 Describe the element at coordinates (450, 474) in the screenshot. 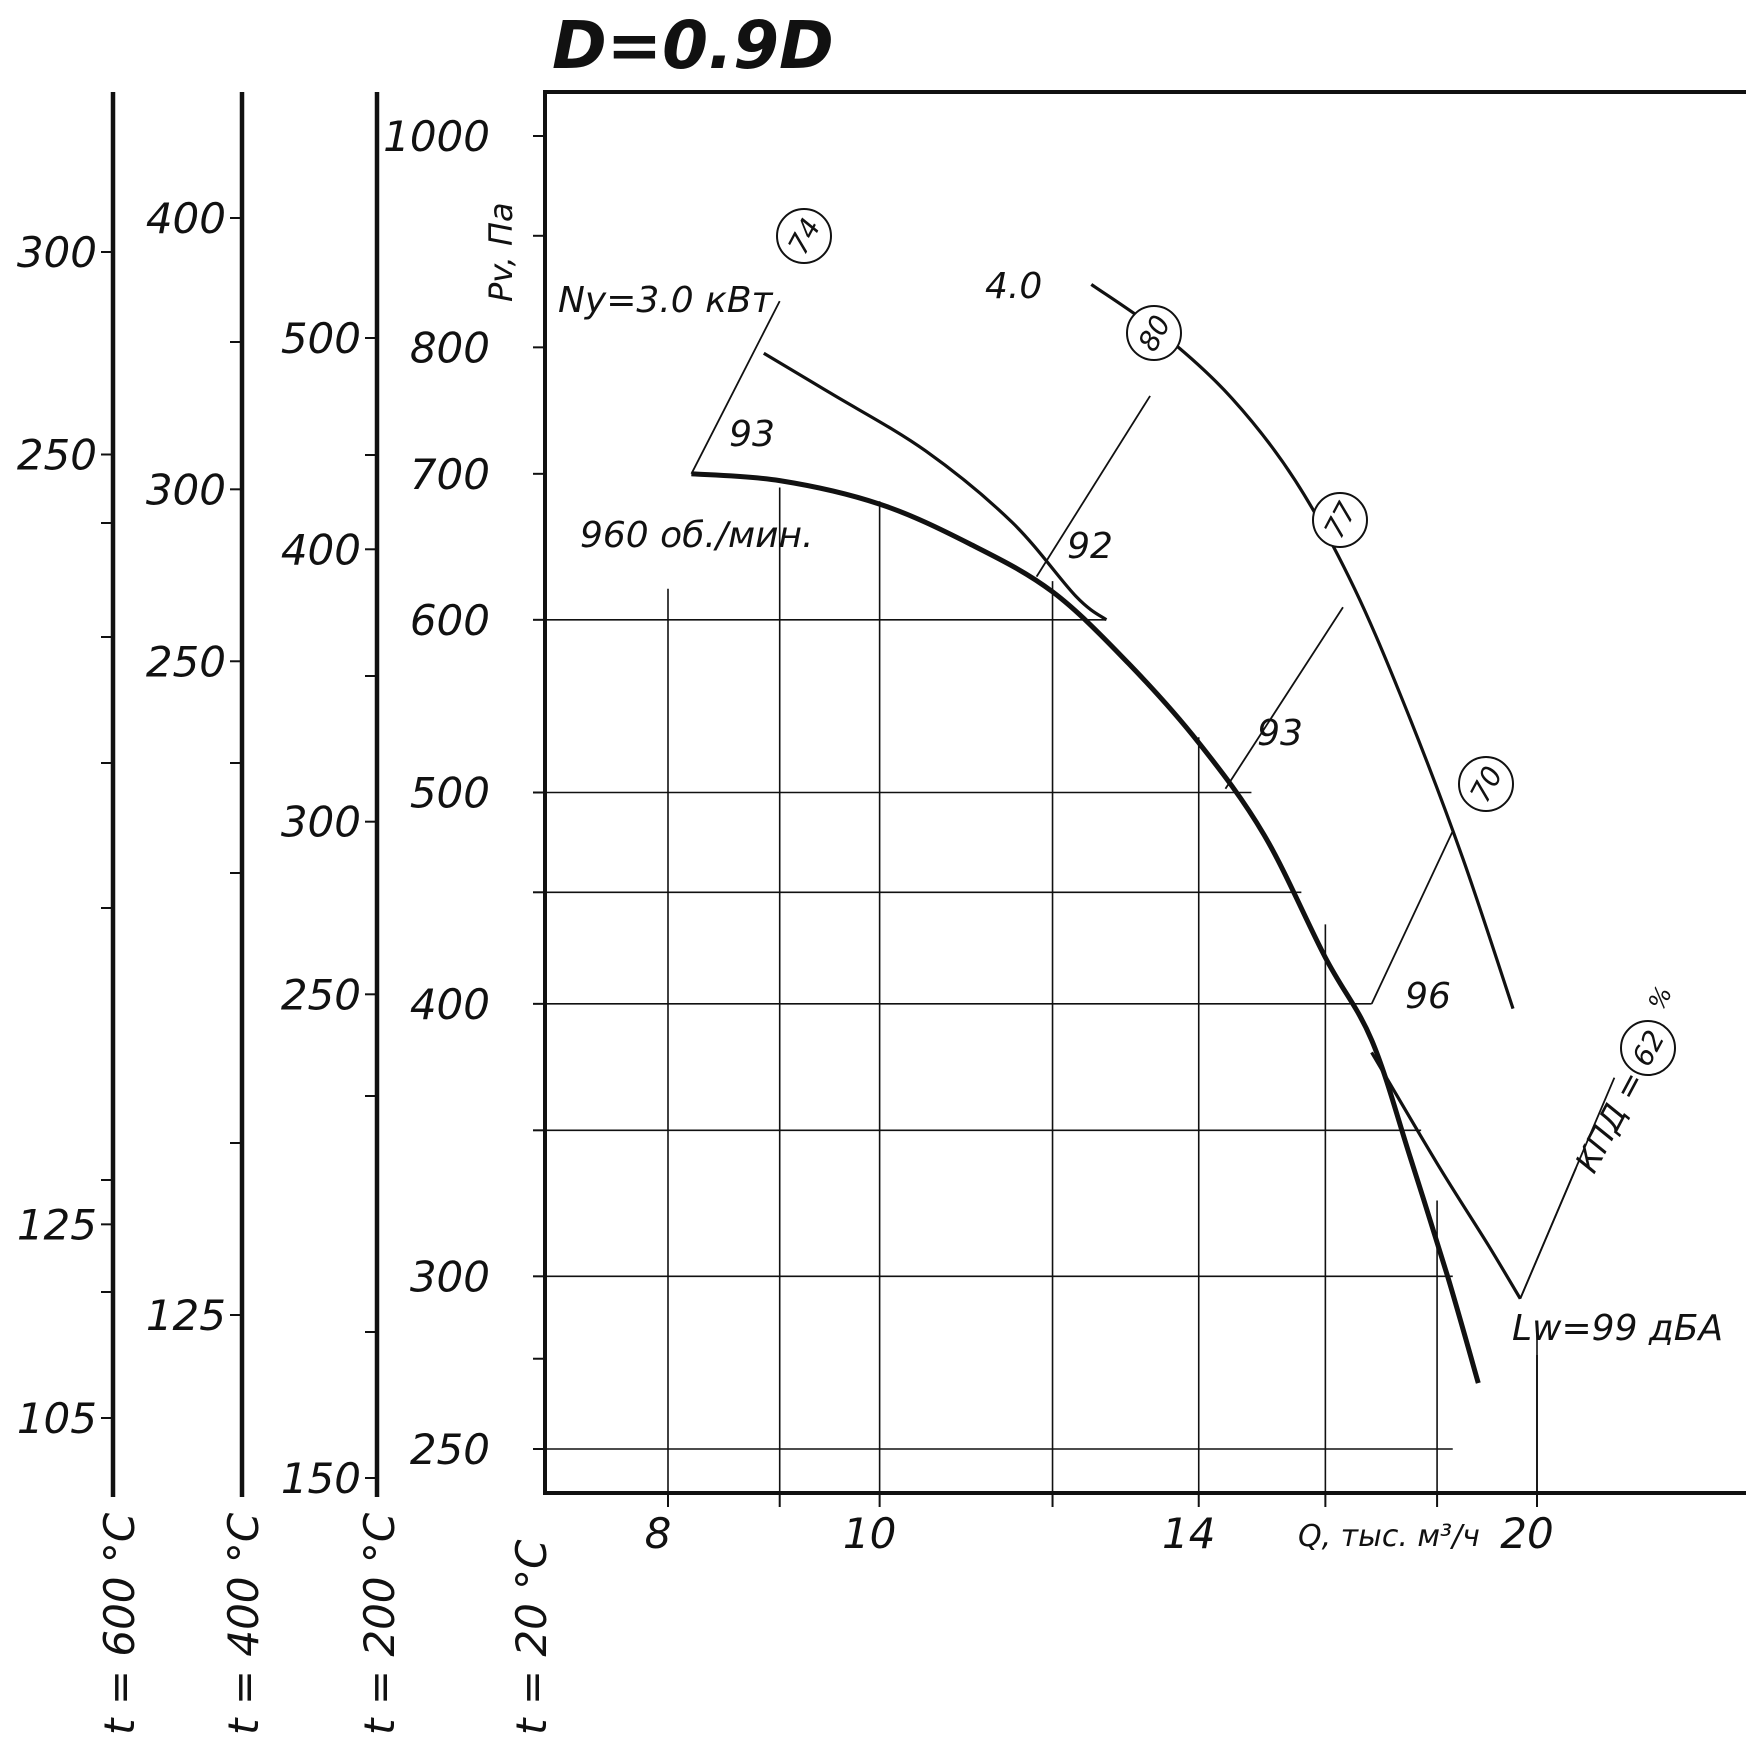

I see `y-tick-label: 700` at that location.